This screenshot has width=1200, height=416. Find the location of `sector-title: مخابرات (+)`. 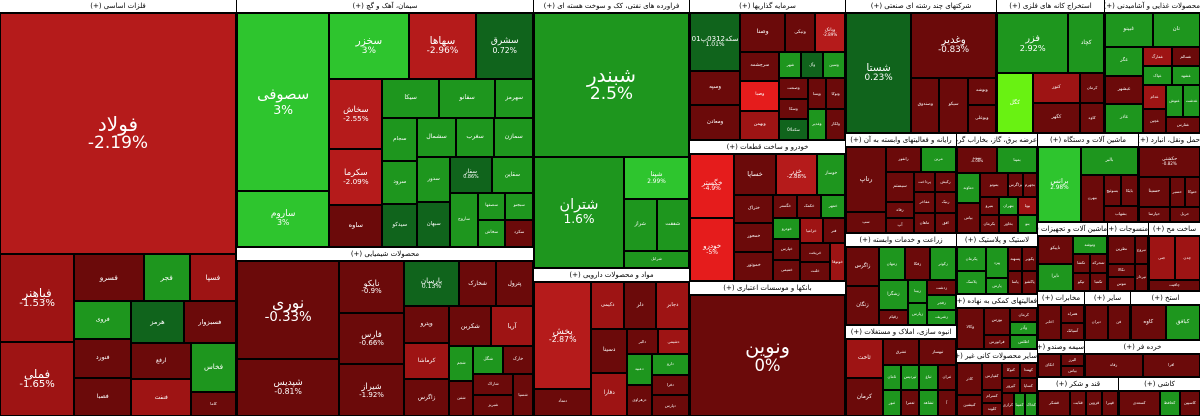

sector-title: مخابرات (+) is located at coordinates (1061, 298).